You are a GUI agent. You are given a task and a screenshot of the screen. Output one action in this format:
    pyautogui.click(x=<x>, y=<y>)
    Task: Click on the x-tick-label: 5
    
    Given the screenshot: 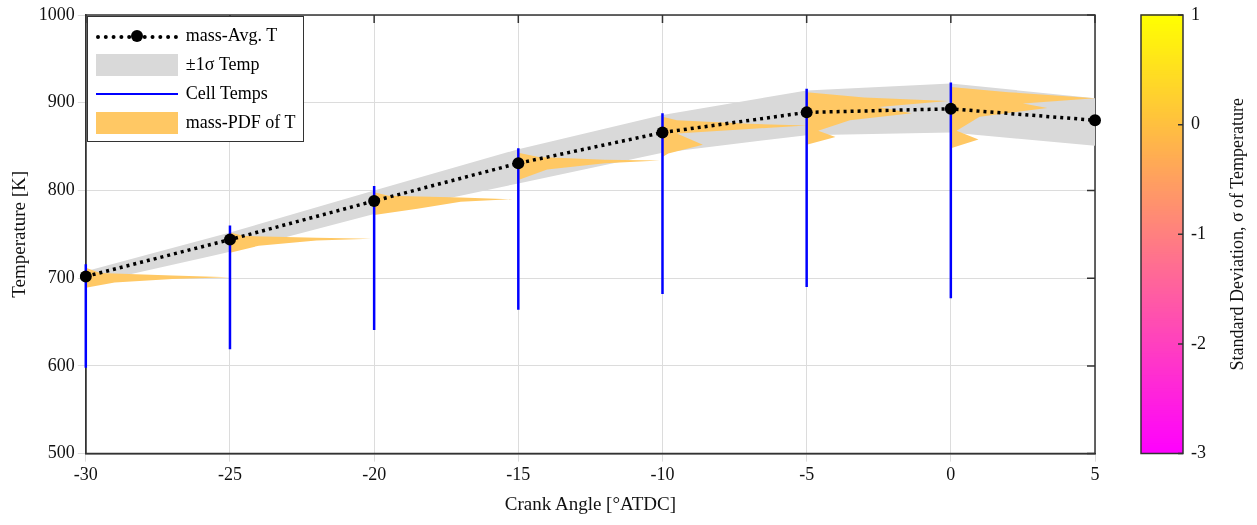 What is the action you would take?
    pyautogui.click(x=1095, y=474)
    